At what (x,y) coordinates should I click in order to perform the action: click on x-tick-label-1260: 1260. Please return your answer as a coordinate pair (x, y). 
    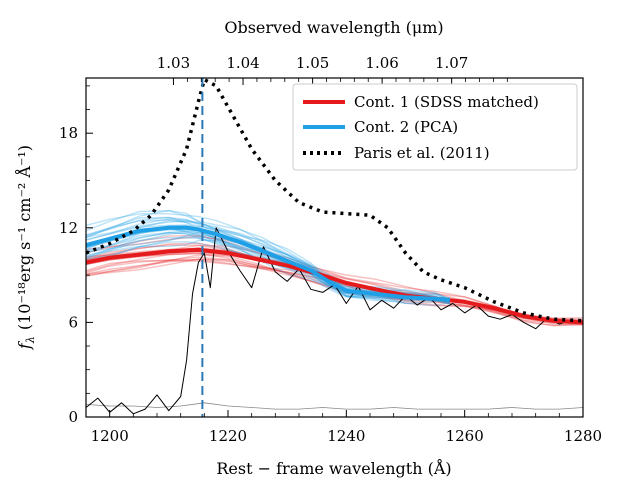
    Looking at the image, I should click on (465, 436).